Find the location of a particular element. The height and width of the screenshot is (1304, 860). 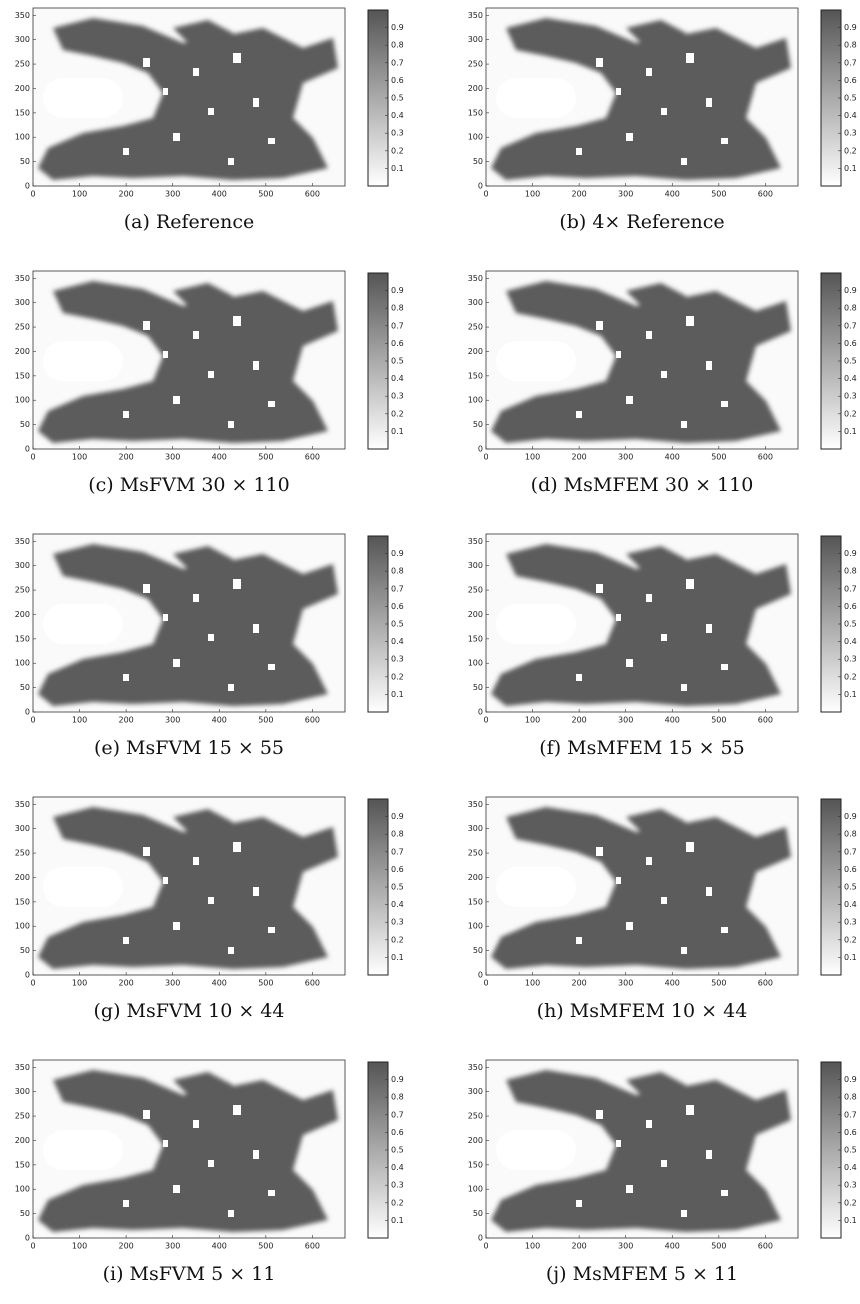

colorbar-tick-label: 0.3 is located at coordinates (850, 659).